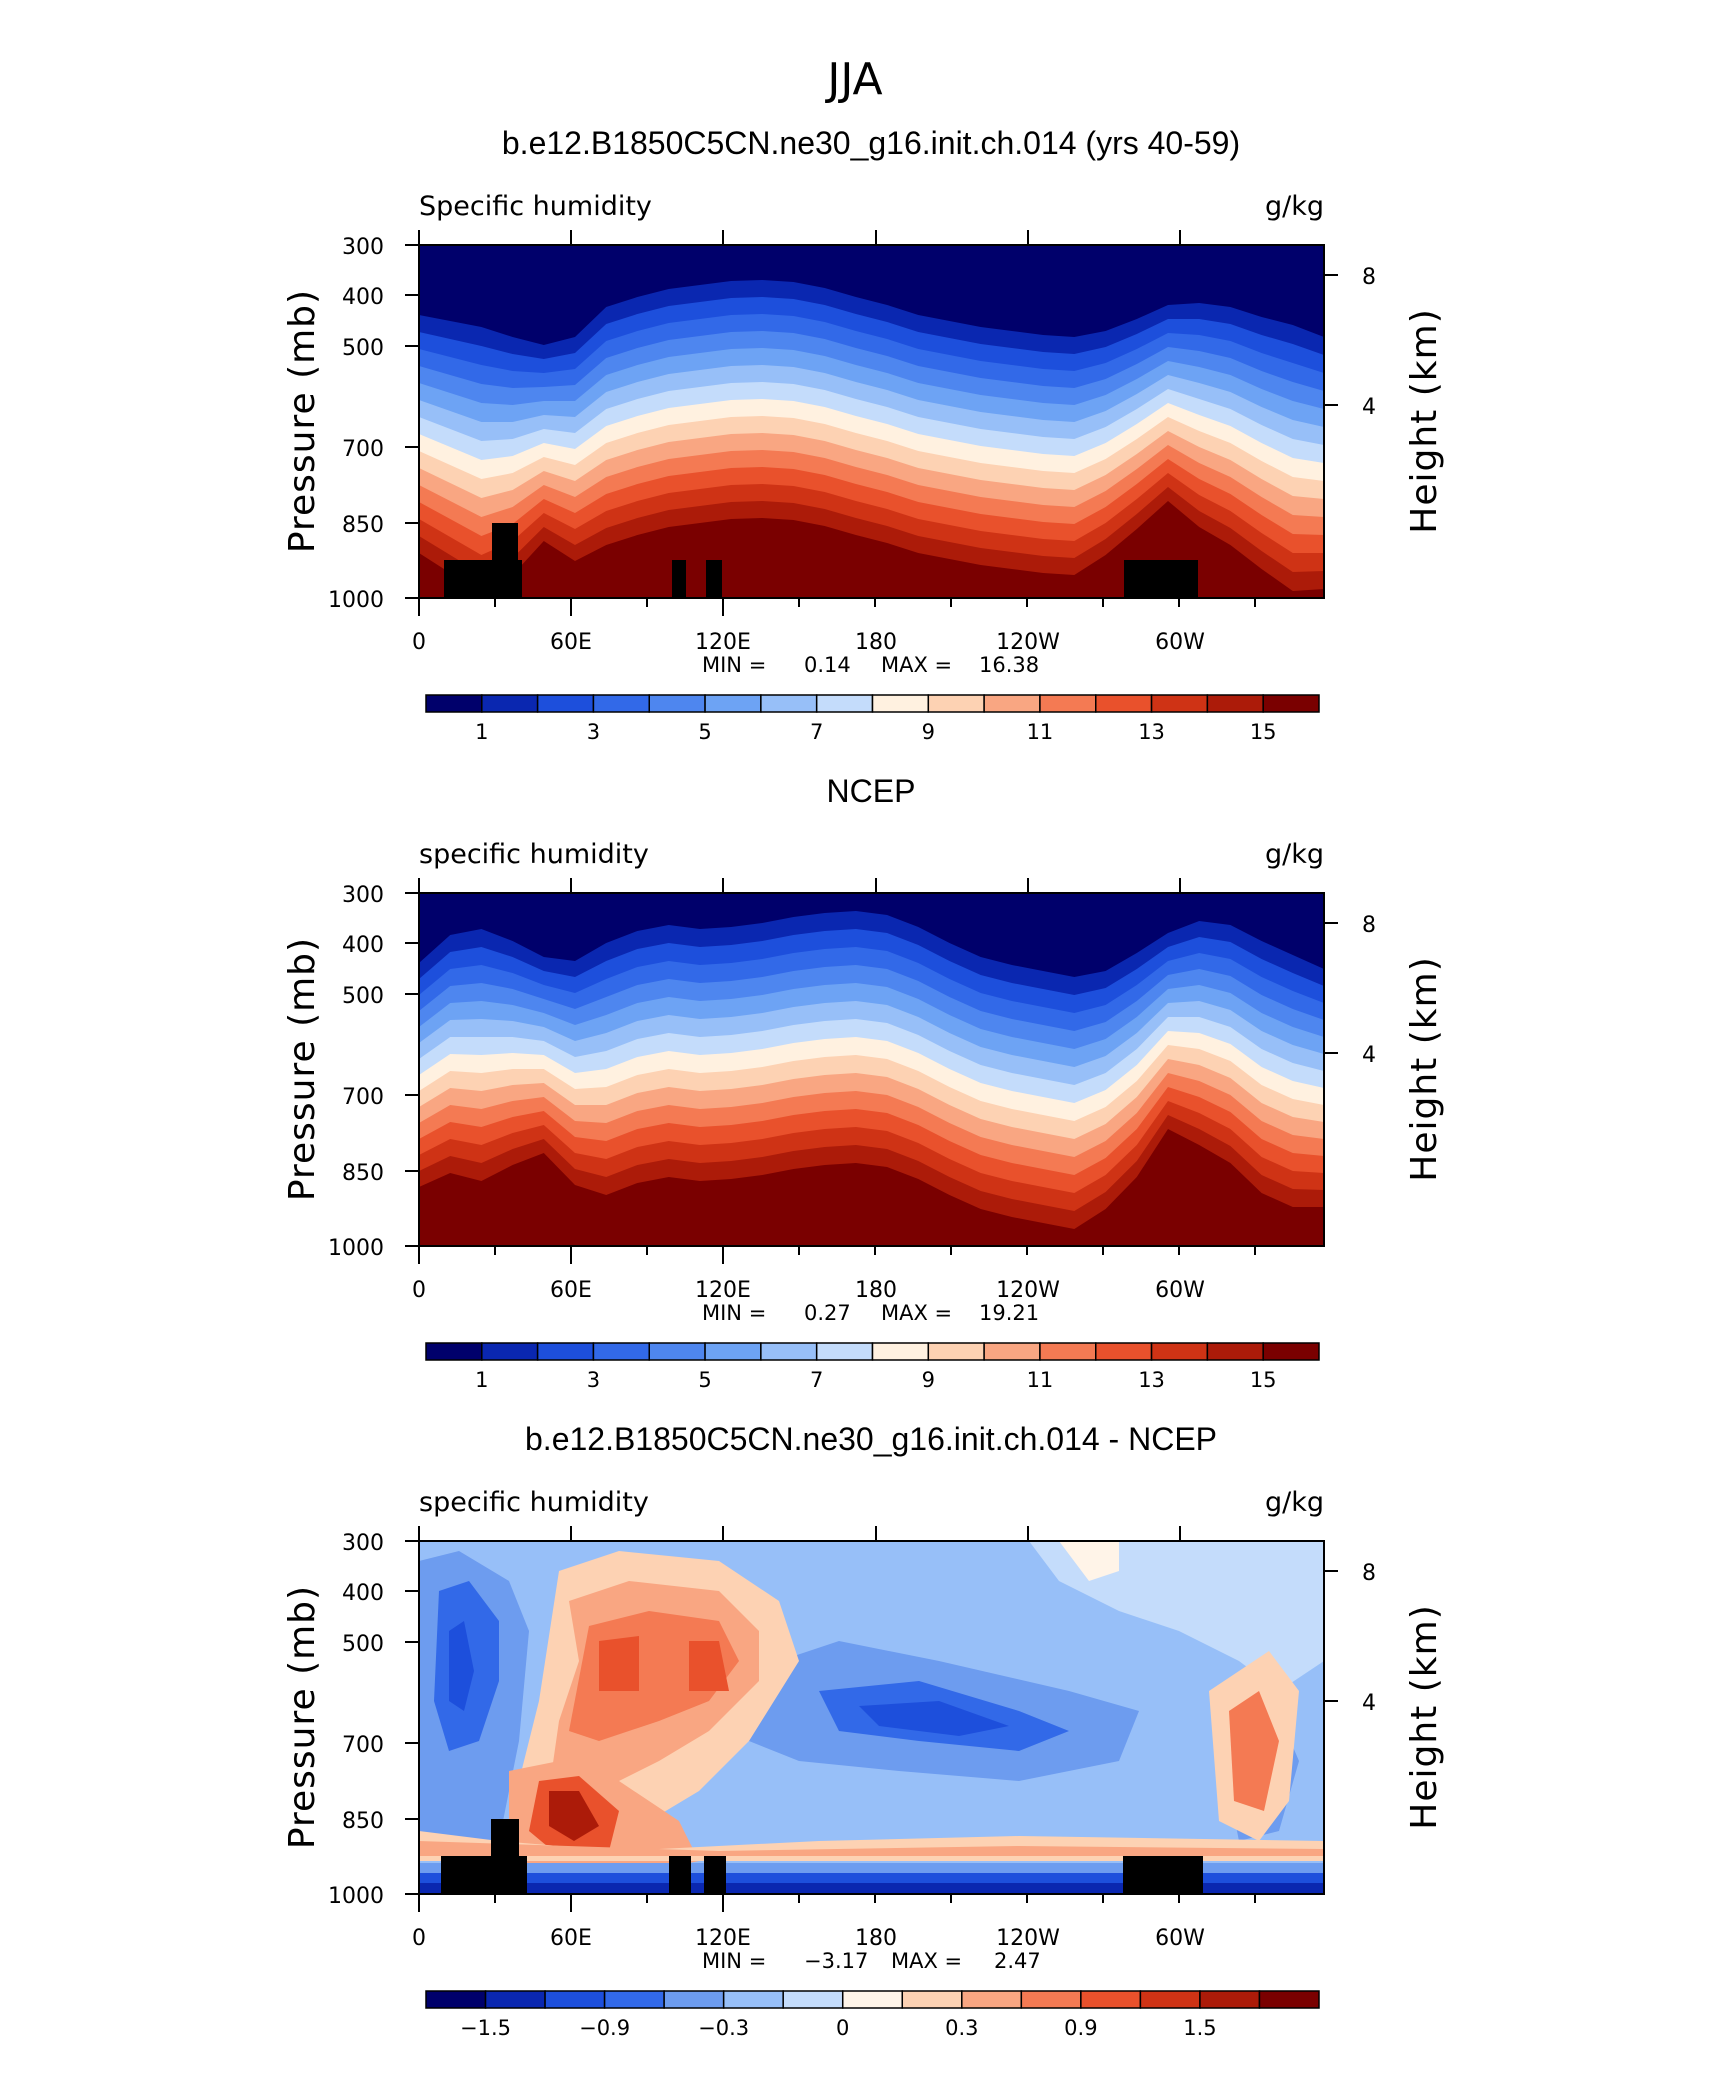  I want to click on figure-title: JJA, so click(853, 79).